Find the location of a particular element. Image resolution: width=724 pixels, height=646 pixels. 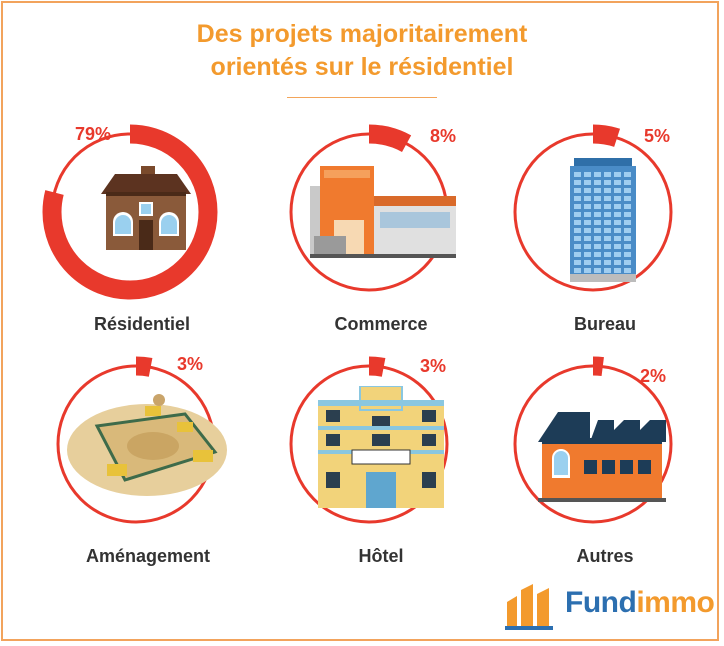

chart-item-autres: 2% Autres is located at coordinates (605, 465).